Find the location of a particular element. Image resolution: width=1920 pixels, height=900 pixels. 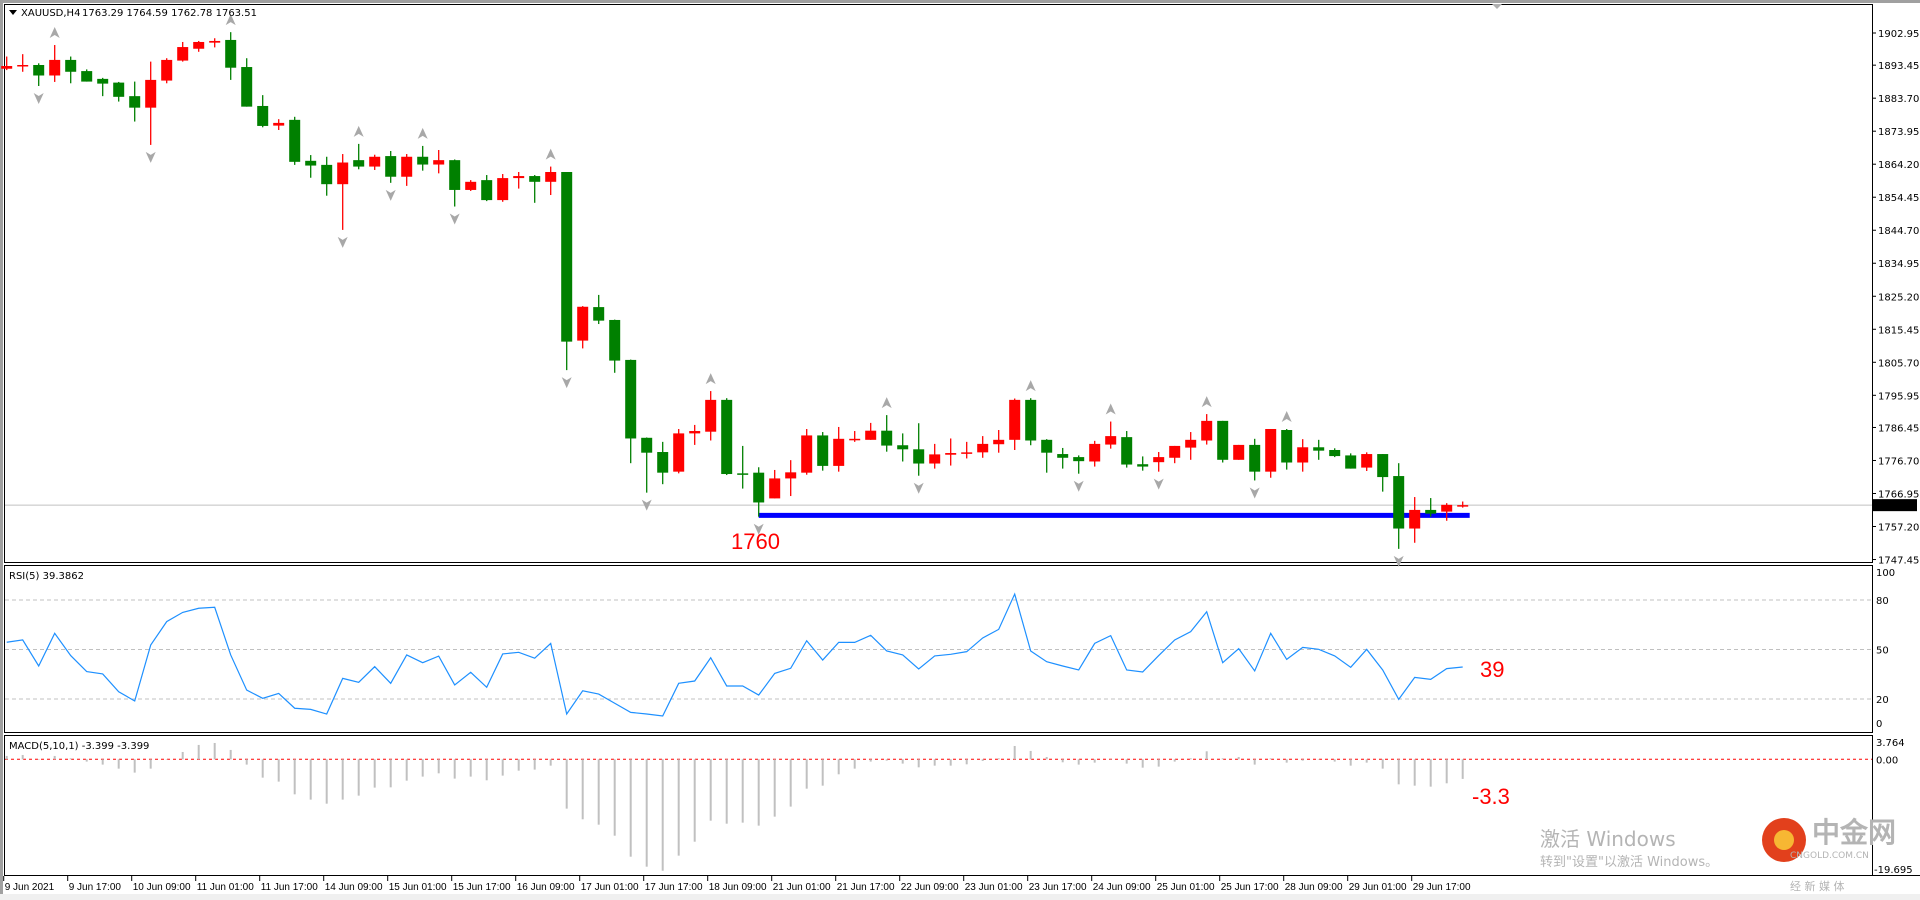

price-axis-label: 1864.20 is located at coordinates (1898, 165).